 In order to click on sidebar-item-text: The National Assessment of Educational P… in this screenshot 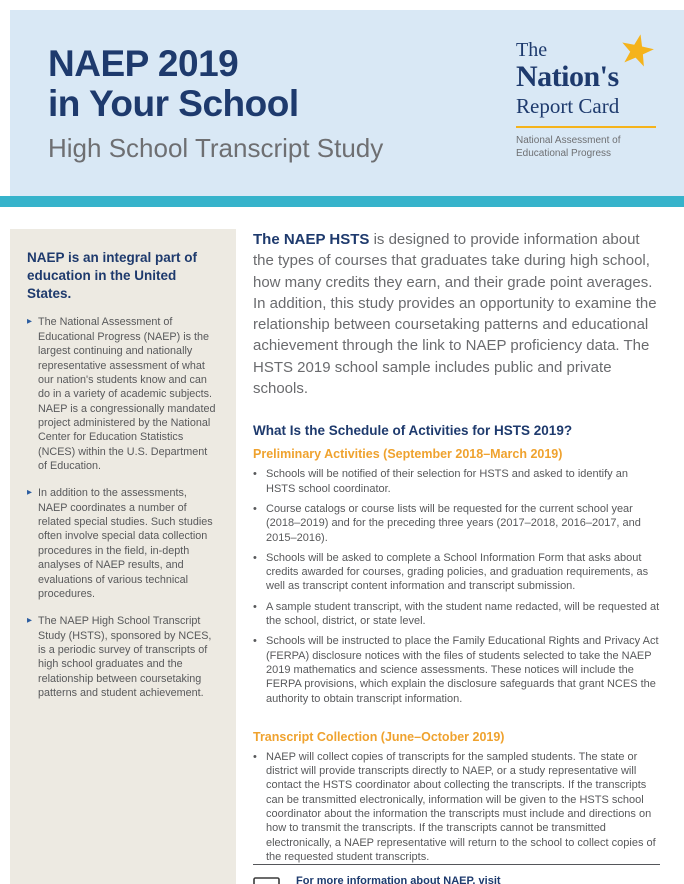, I will do `click(127, 394)`.